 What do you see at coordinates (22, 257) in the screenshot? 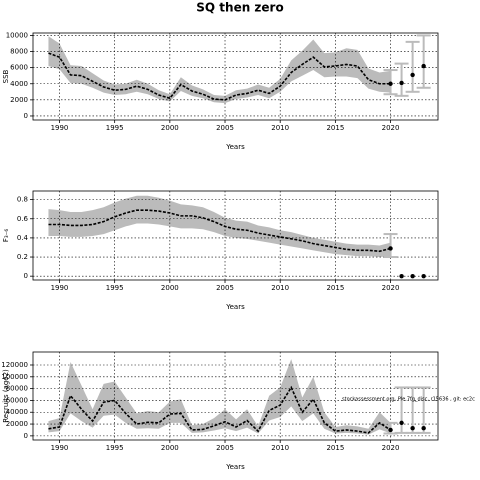
I see `y-tick-label: 0.2` at bounding box center [22, 257].